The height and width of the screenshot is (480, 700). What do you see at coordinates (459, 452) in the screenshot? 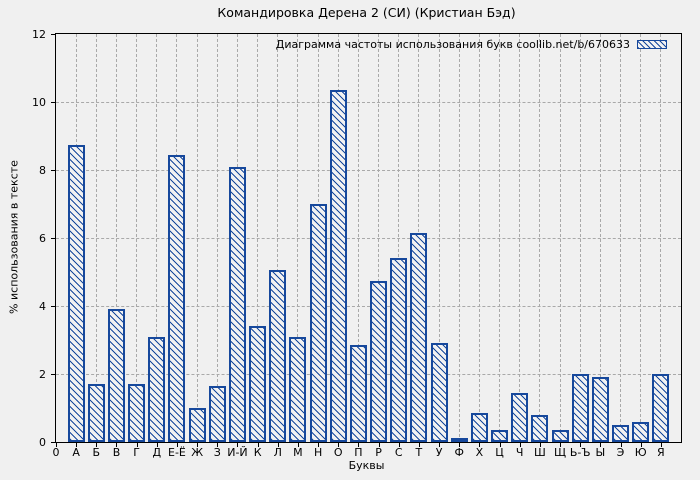
I see `x-tick-label: Ф` at bounding box center [459, 452].